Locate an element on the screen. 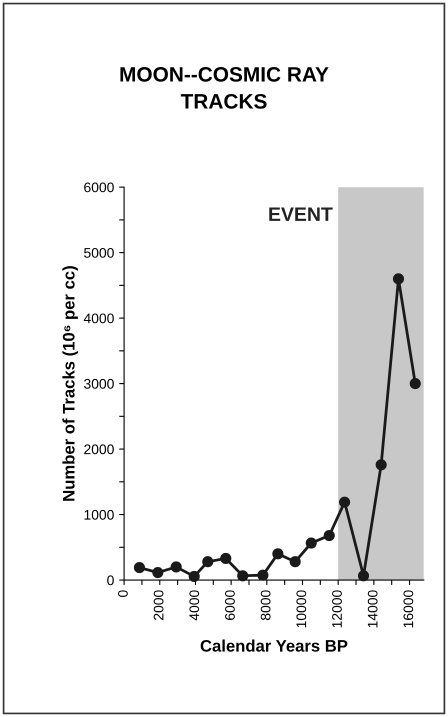  y-axis-title: Number of Tracks (10⁶ per cc) is located at coordinates (70, 383).